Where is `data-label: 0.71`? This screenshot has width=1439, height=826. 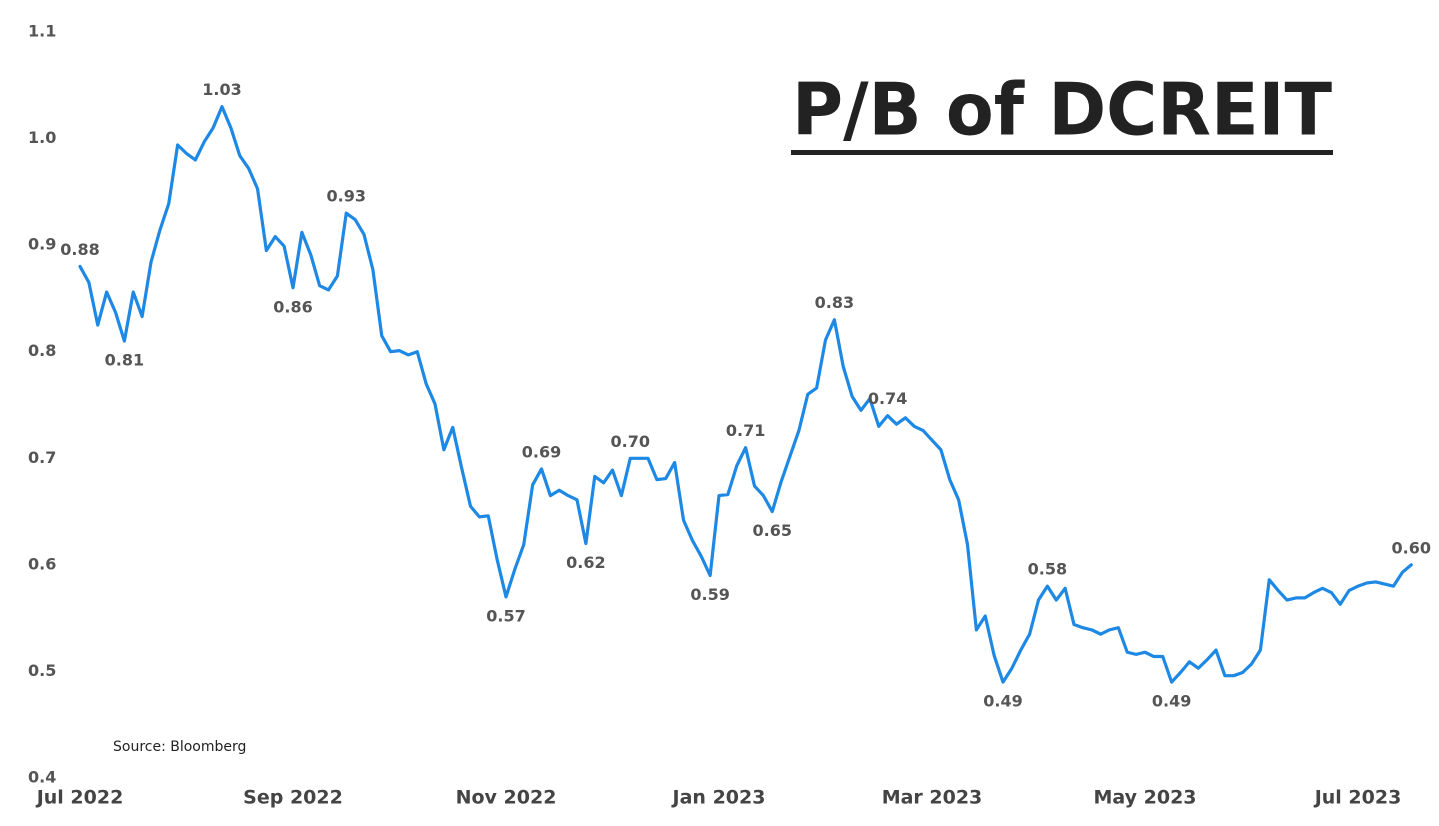 data-label: 0.71 is located at coordinates (745, 430).